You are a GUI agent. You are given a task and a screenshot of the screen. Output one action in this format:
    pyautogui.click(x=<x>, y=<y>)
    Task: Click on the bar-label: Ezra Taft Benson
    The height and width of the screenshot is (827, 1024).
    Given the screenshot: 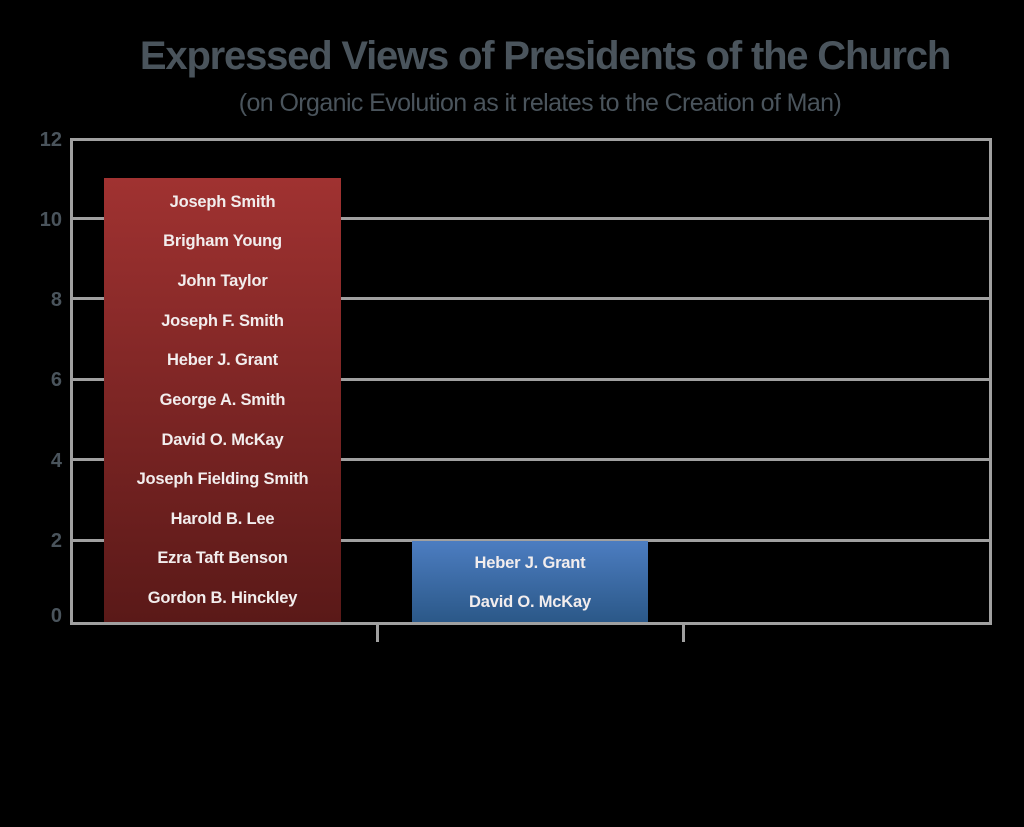 What is the action you would take?
    pyautogui.click(x=222, y=558)
    